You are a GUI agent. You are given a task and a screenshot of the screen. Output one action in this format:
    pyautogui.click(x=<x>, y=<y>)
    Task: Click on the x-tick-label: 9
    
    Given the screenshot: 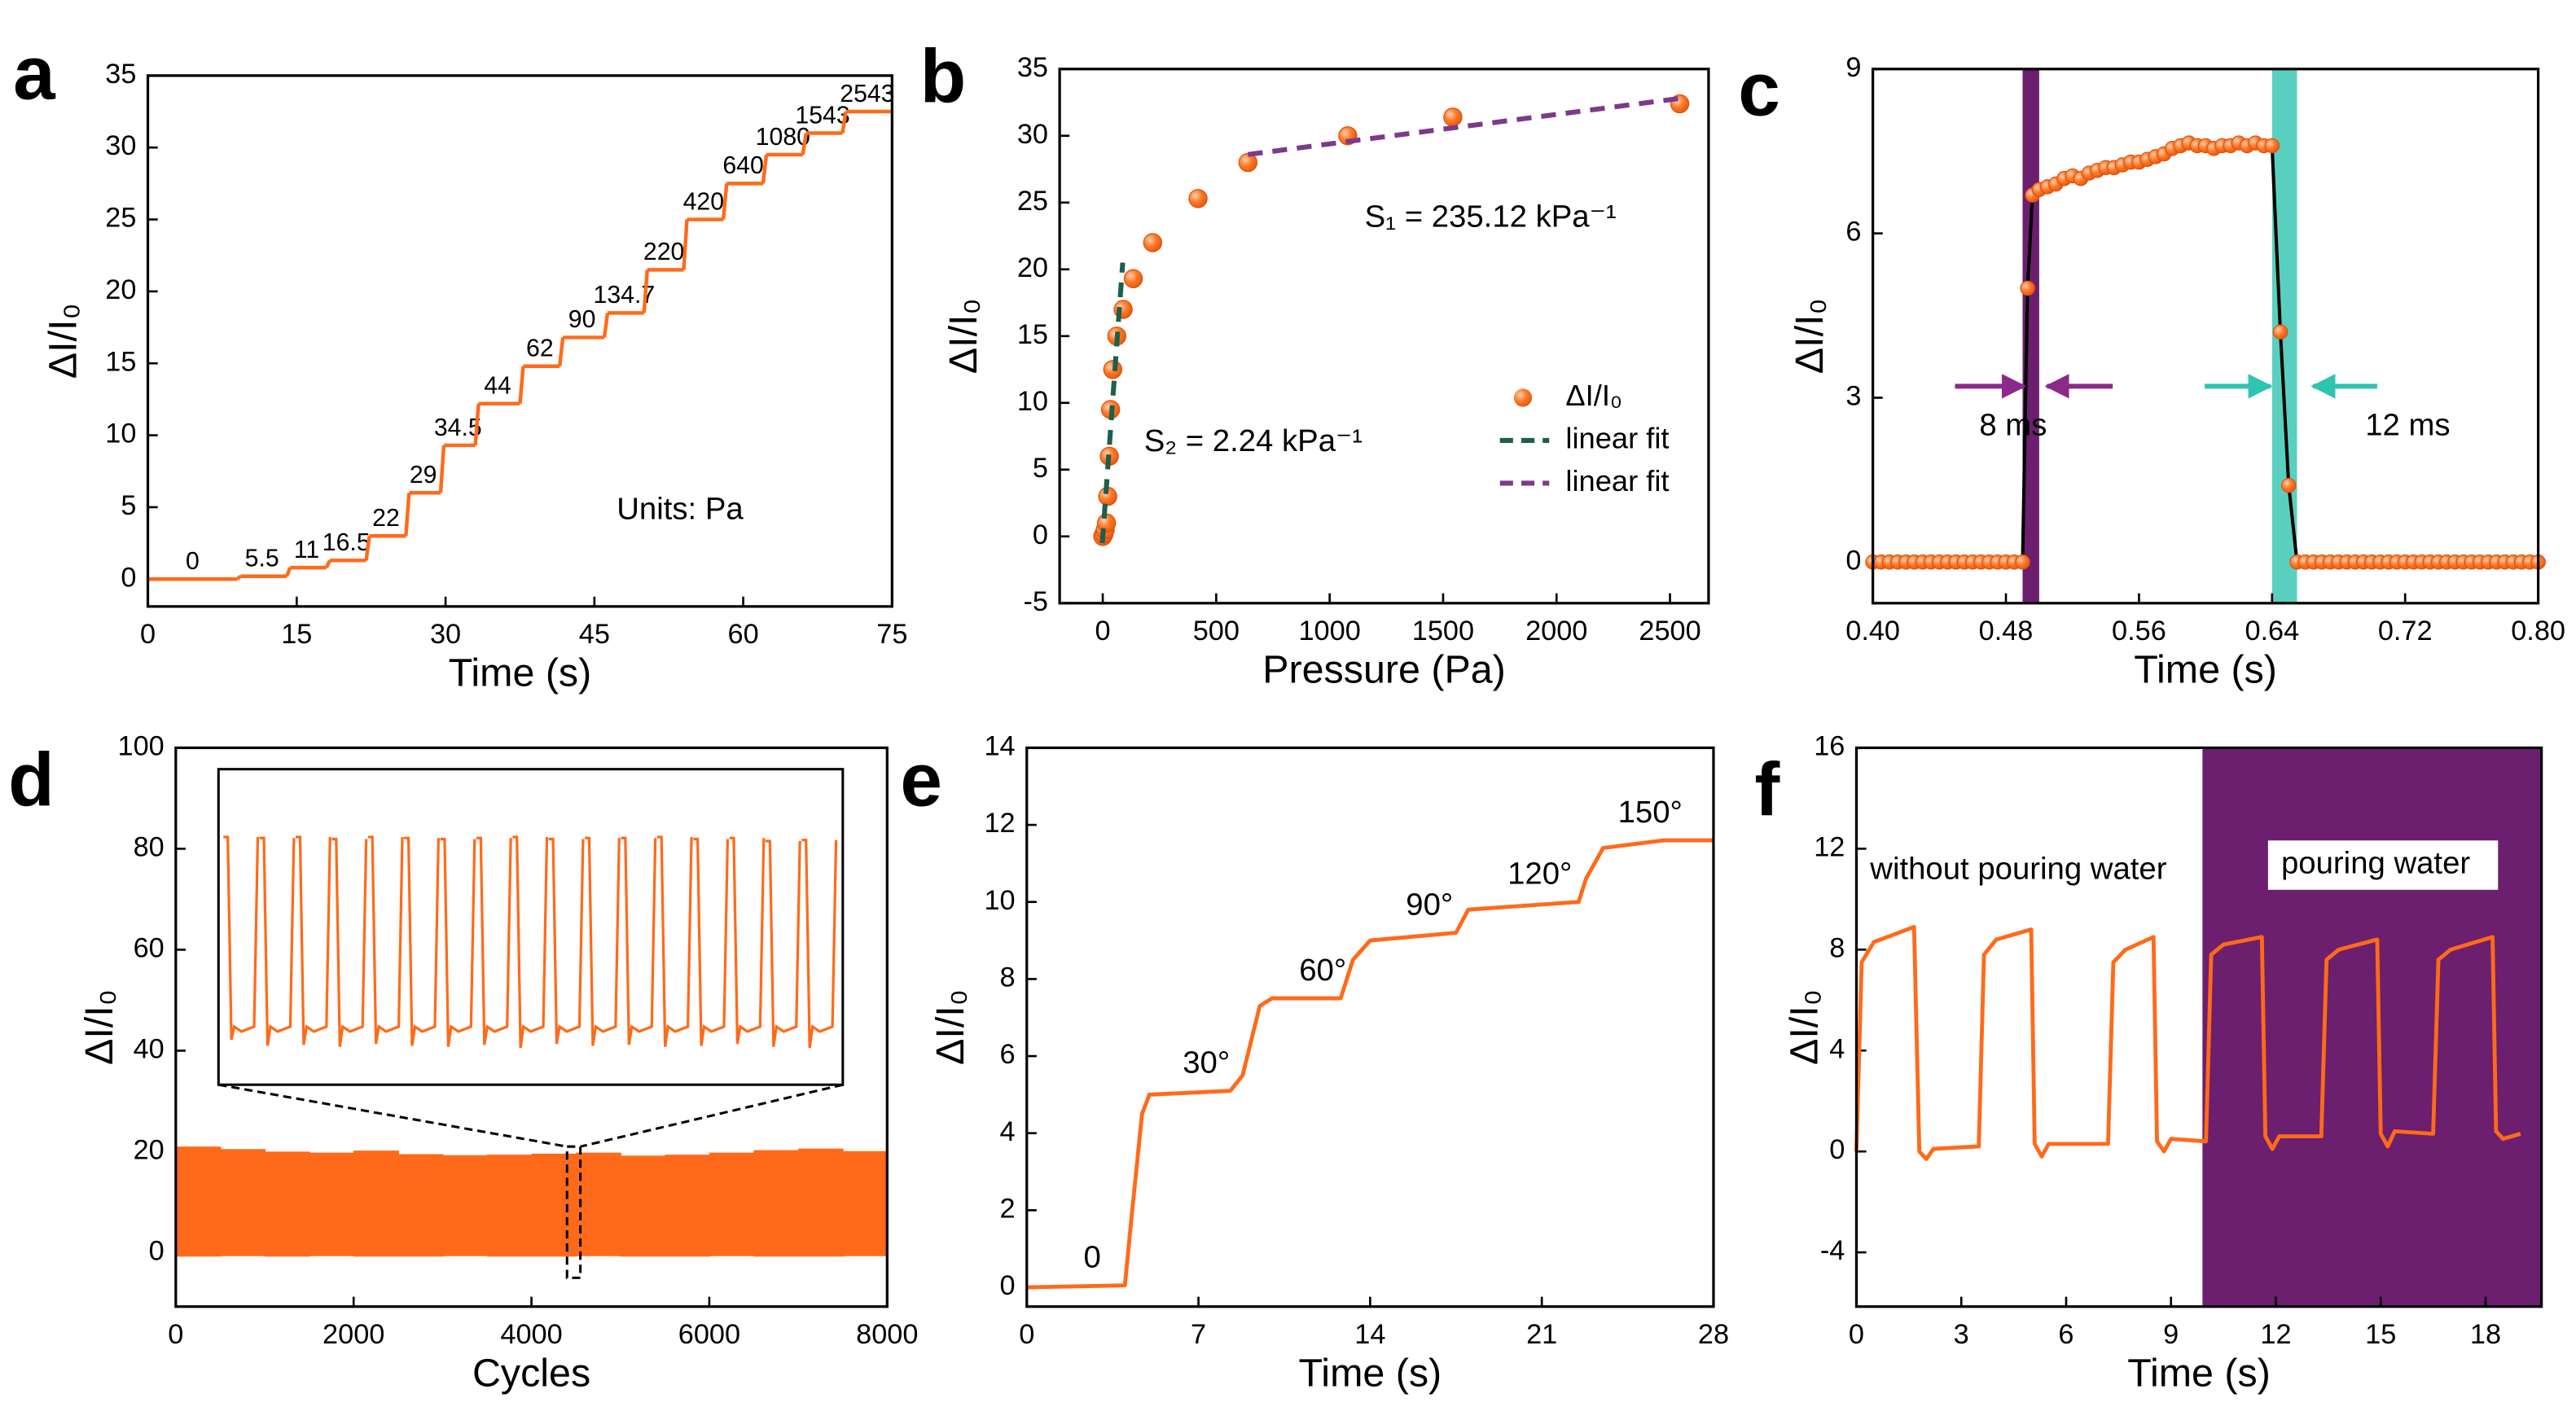 What is the action you would take?
    pyautogui.click(x=2171, y=1334)
    